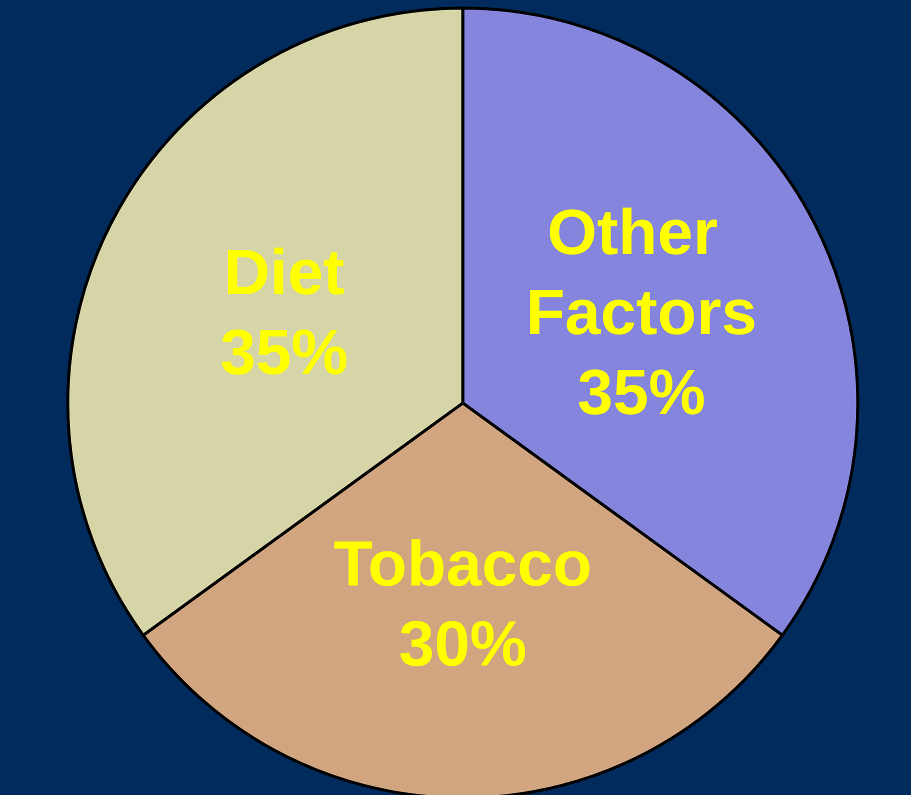 Image resolution: width=911 pixels, height=795 pixels. What do you see at coordinates (463, 564) in the screenshot?
I see `slice-label: Tobacco` at bounding box center [463, 564].